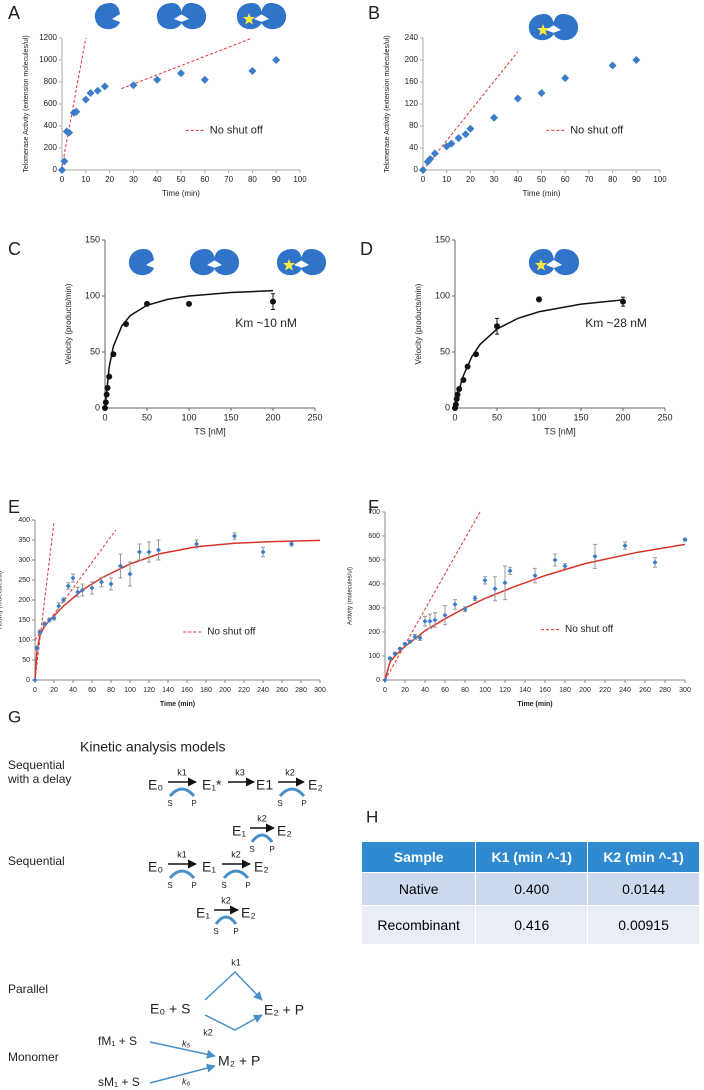 The width and height of the screenshot is (704, 1090). What do you see at coordinates (182, 772) in the screenshot?
I see `rate: k1` at bounding box center [182, 772].